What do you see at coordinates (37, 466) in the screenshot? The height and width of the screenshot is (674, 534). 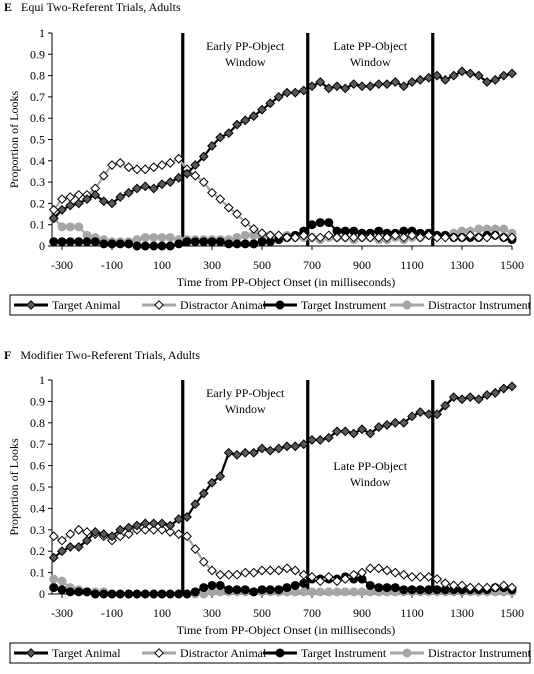 I see `y-tick-label: 0.6` at bounding box center [37, 466].